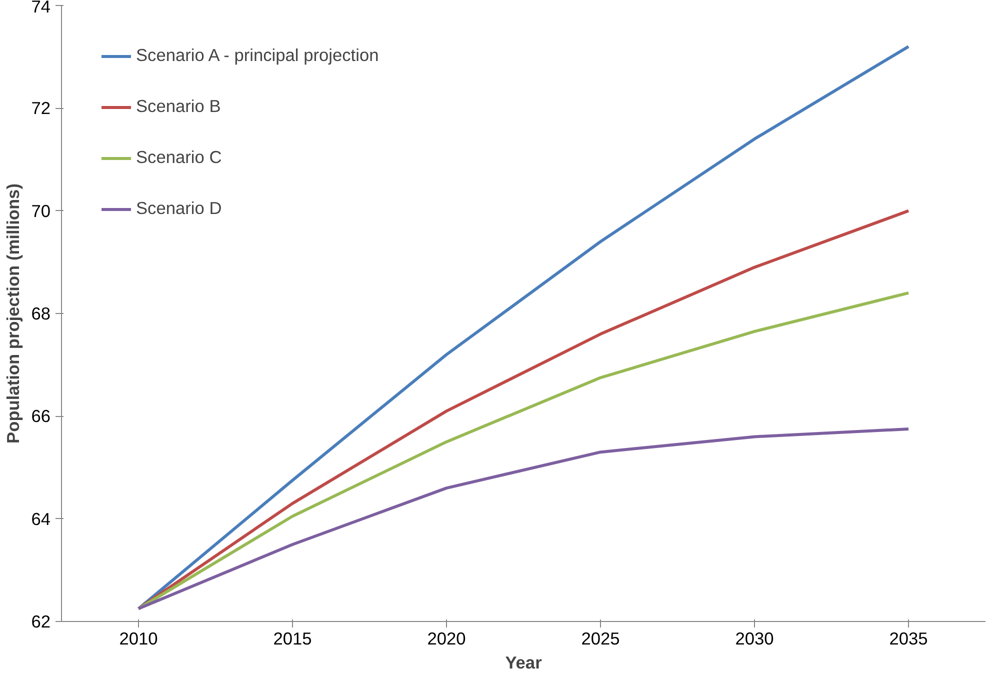 Image resolution: width=997 pixels, height=680 pixels. Describe the element at coordinates (41, 416) in the screenshot. I see `y-tick-label: 66` at that location.